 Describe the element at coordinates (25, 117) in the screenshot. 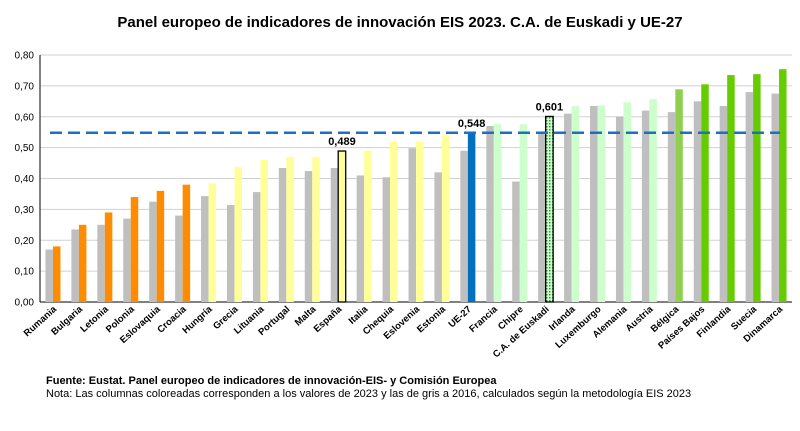

I see `y-tick-label: 0,60` at that location.